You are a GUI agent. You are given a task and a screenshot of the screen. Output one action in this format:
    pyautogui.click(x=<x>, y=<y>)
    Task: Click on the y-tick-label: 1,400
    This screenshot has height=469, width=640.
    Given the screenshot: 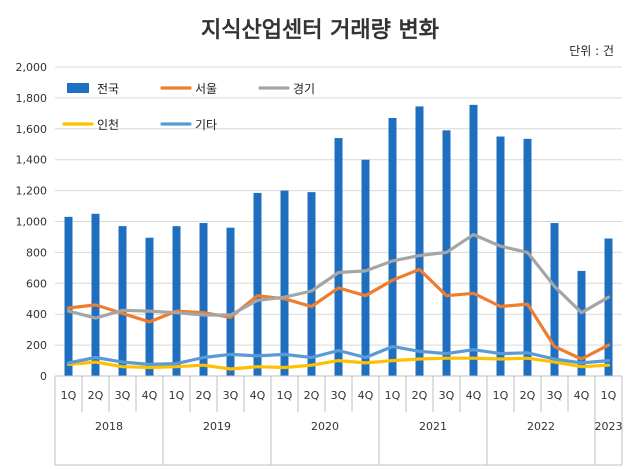 What is the action you would take?
    pyautogui.click(x=32, y=160)
    